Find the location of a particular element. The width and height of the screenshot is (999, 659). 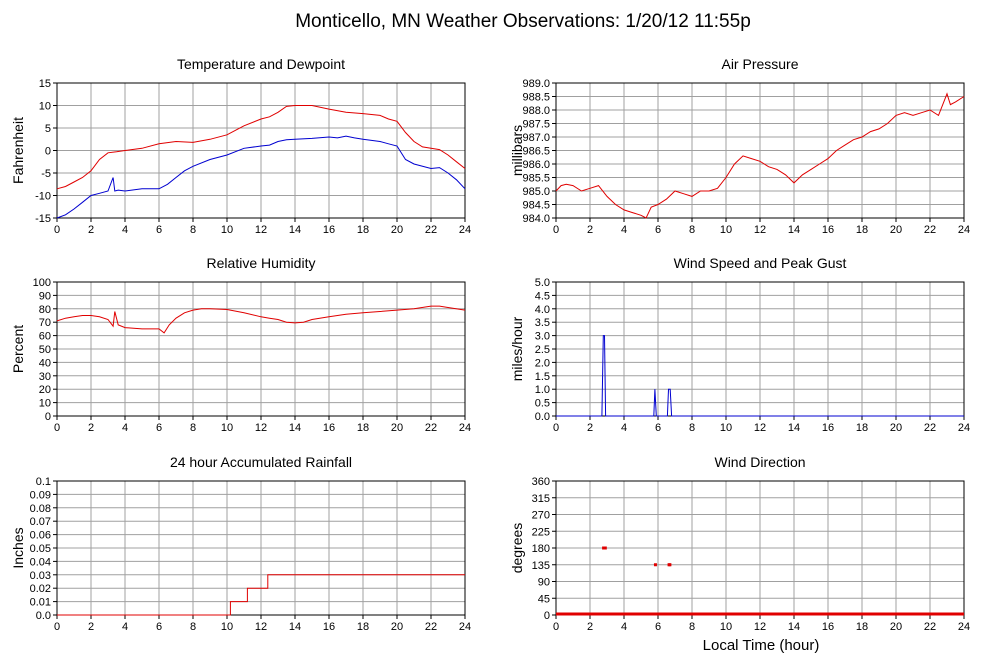

y-tick-label: 30 is located at coordinates (45, 377).